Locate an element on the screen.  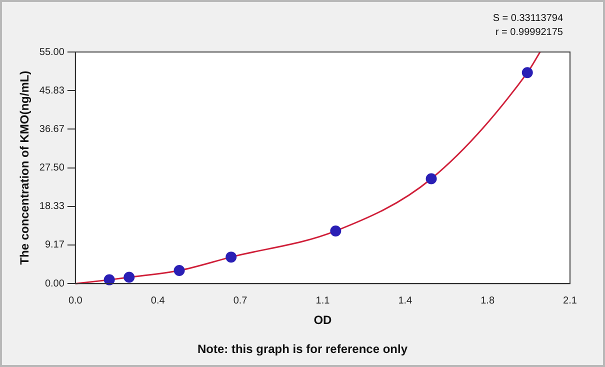
y-tick-label: 9.17 is located at coordinates (54, 245).